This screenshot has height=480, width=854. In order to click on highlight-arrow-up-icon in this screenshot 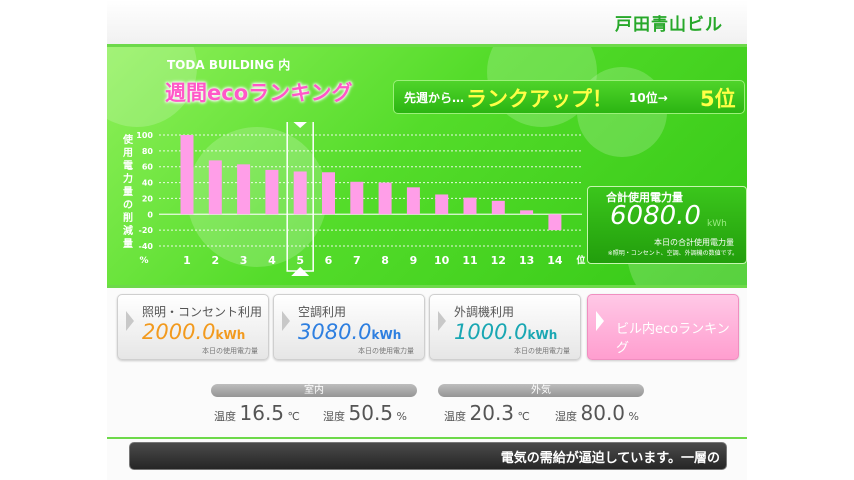, I will do `click(300, 271)`.